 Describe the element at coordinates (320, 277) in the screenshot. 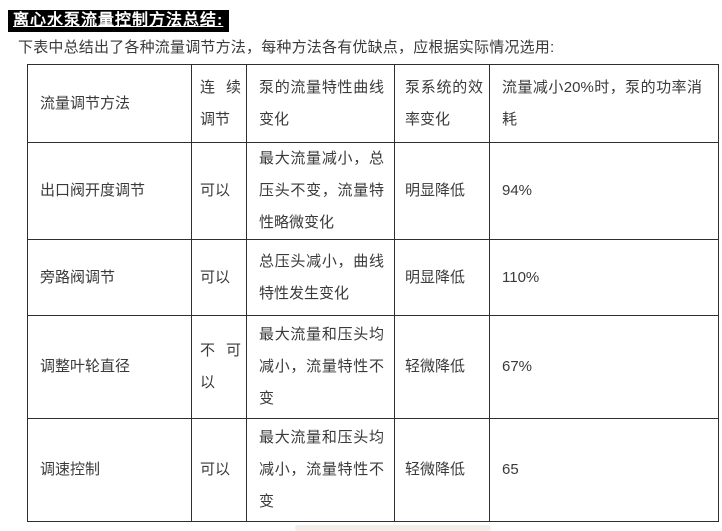

I see `cell-curve-change: 总压头减小，曲线特性发生变化` at that location.